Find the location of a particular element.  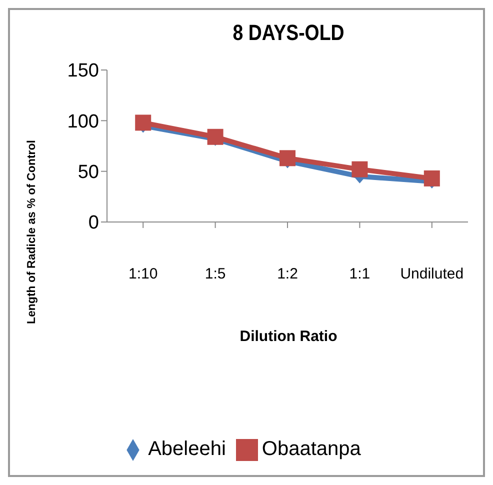

y-tick-label: 50 is located at coordinates (88, 173).